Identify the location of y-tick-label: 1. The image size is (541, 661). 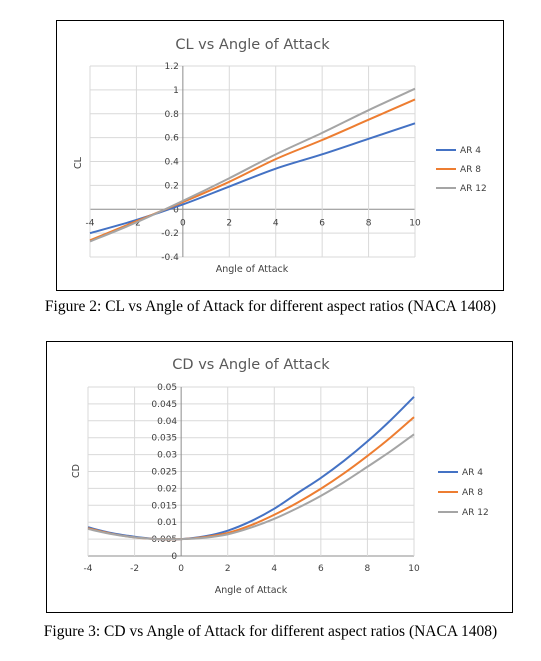
(176, 91).